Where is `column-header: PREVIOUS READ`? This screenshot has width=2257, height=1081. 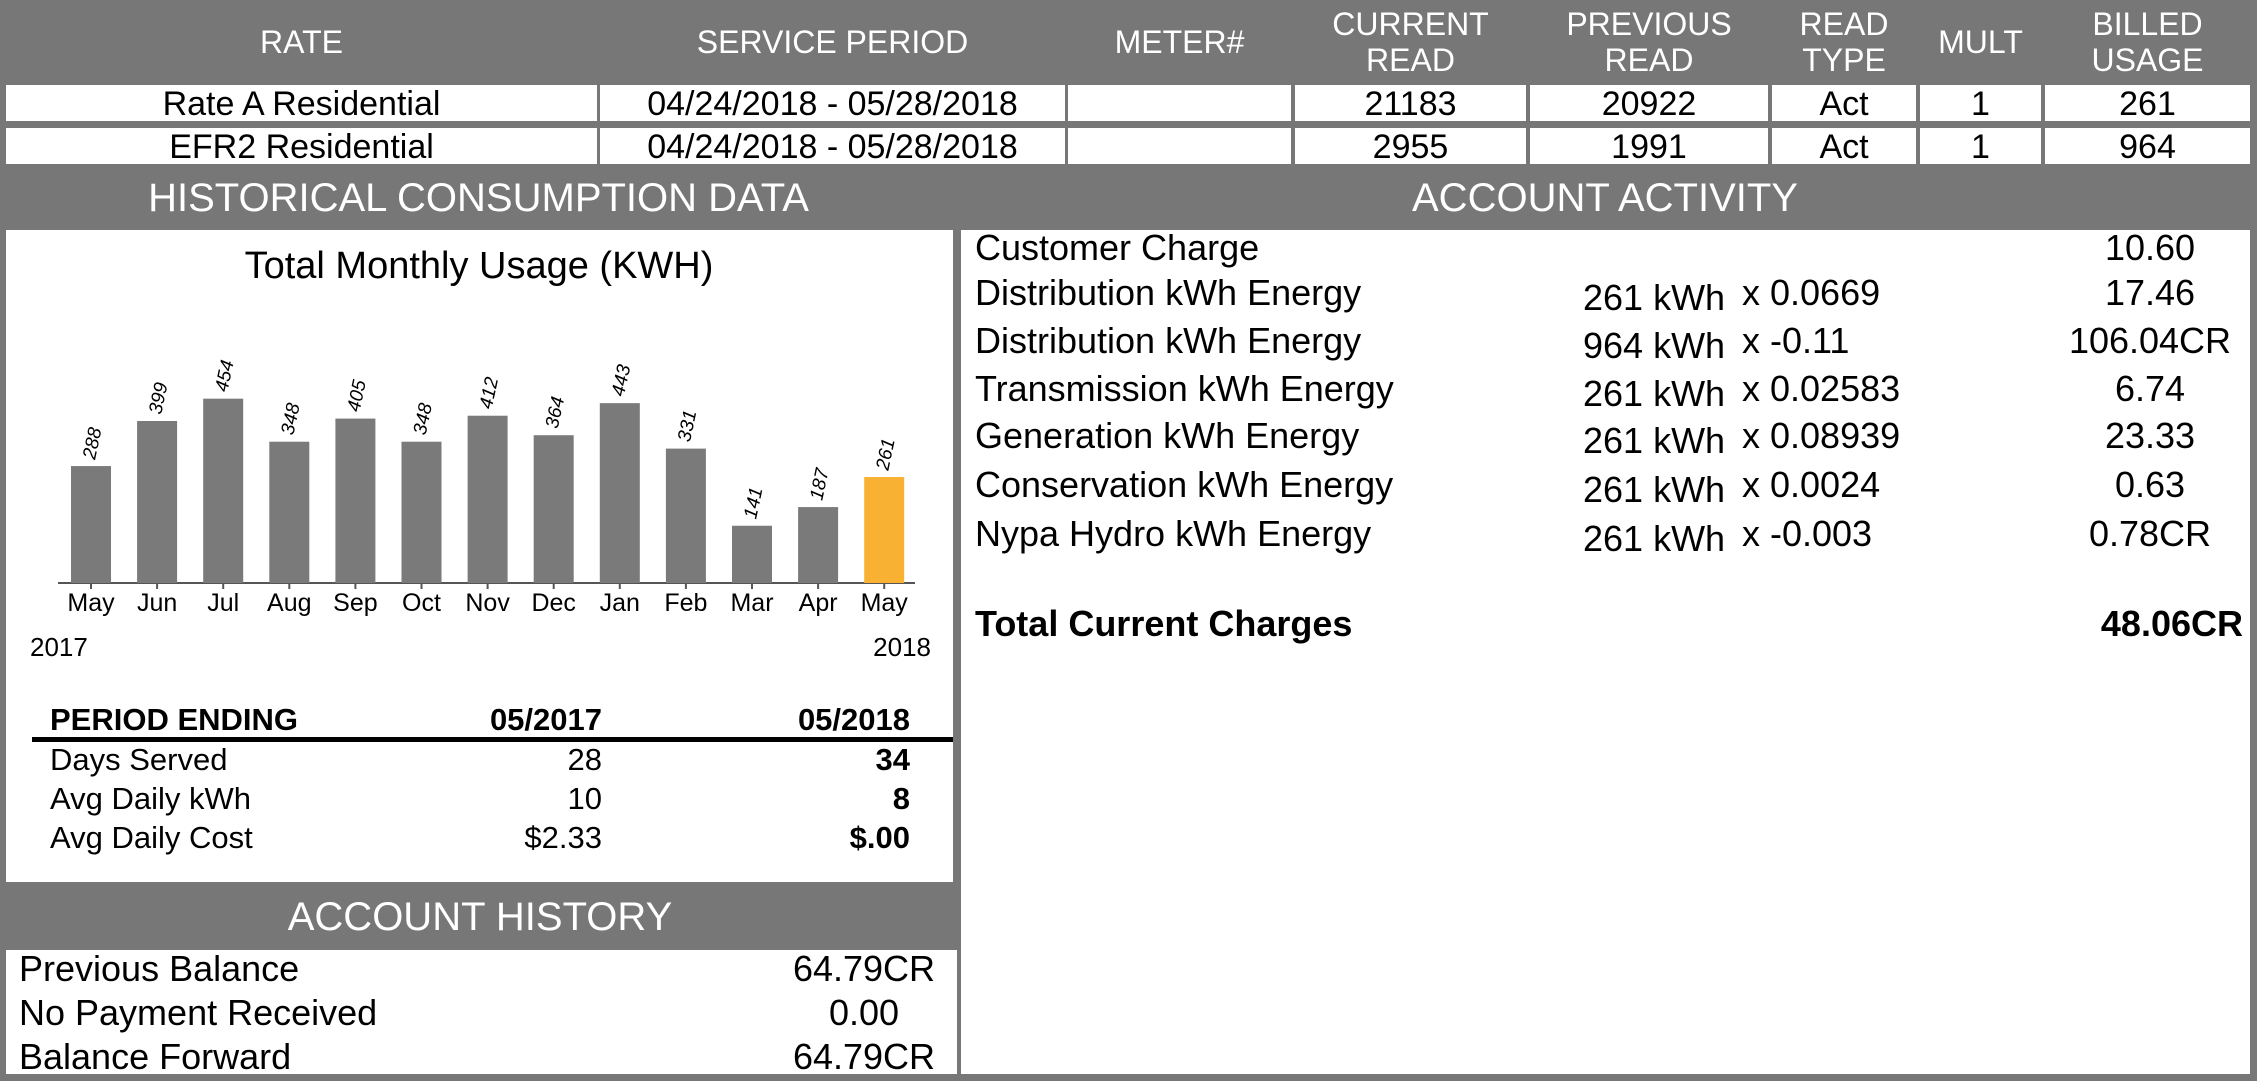
column-header: PREVIOUS READ is located at coordinates (1649, 42).